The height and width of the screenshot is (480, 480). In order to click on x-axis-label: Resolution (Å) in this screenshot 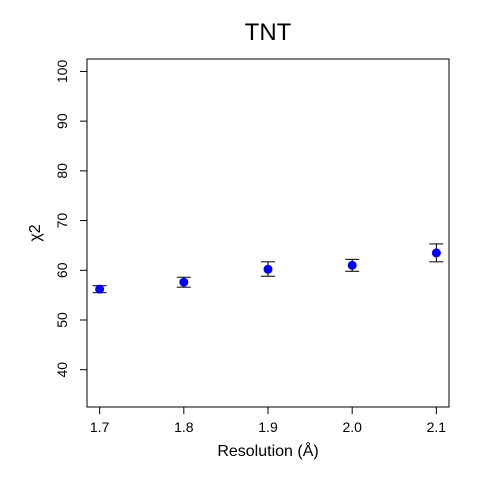, I will do `click(267, 450)`.